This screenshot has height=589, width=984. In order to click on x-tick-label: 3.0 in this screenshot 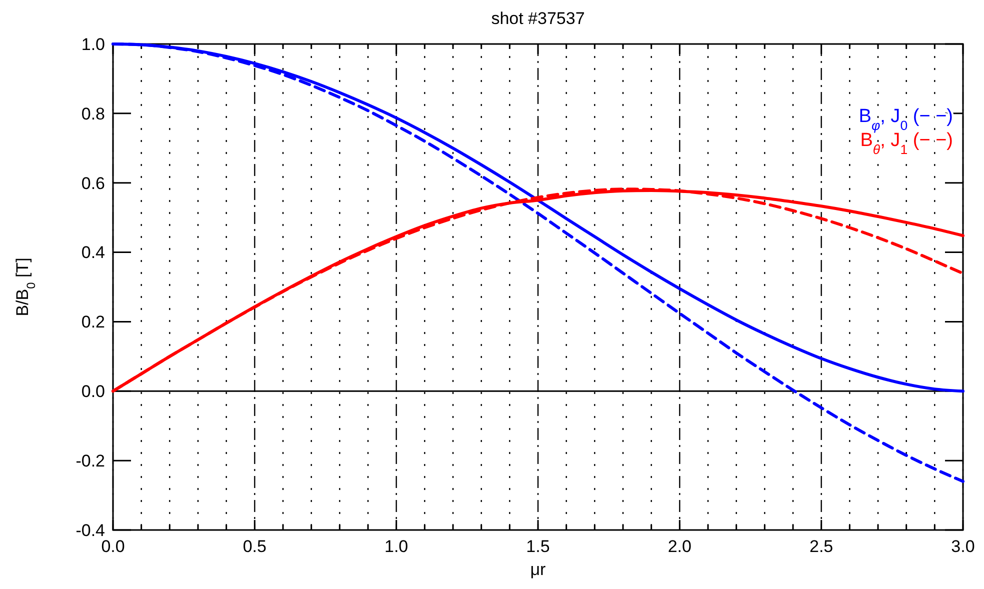, I will do `click(963, 546)`.